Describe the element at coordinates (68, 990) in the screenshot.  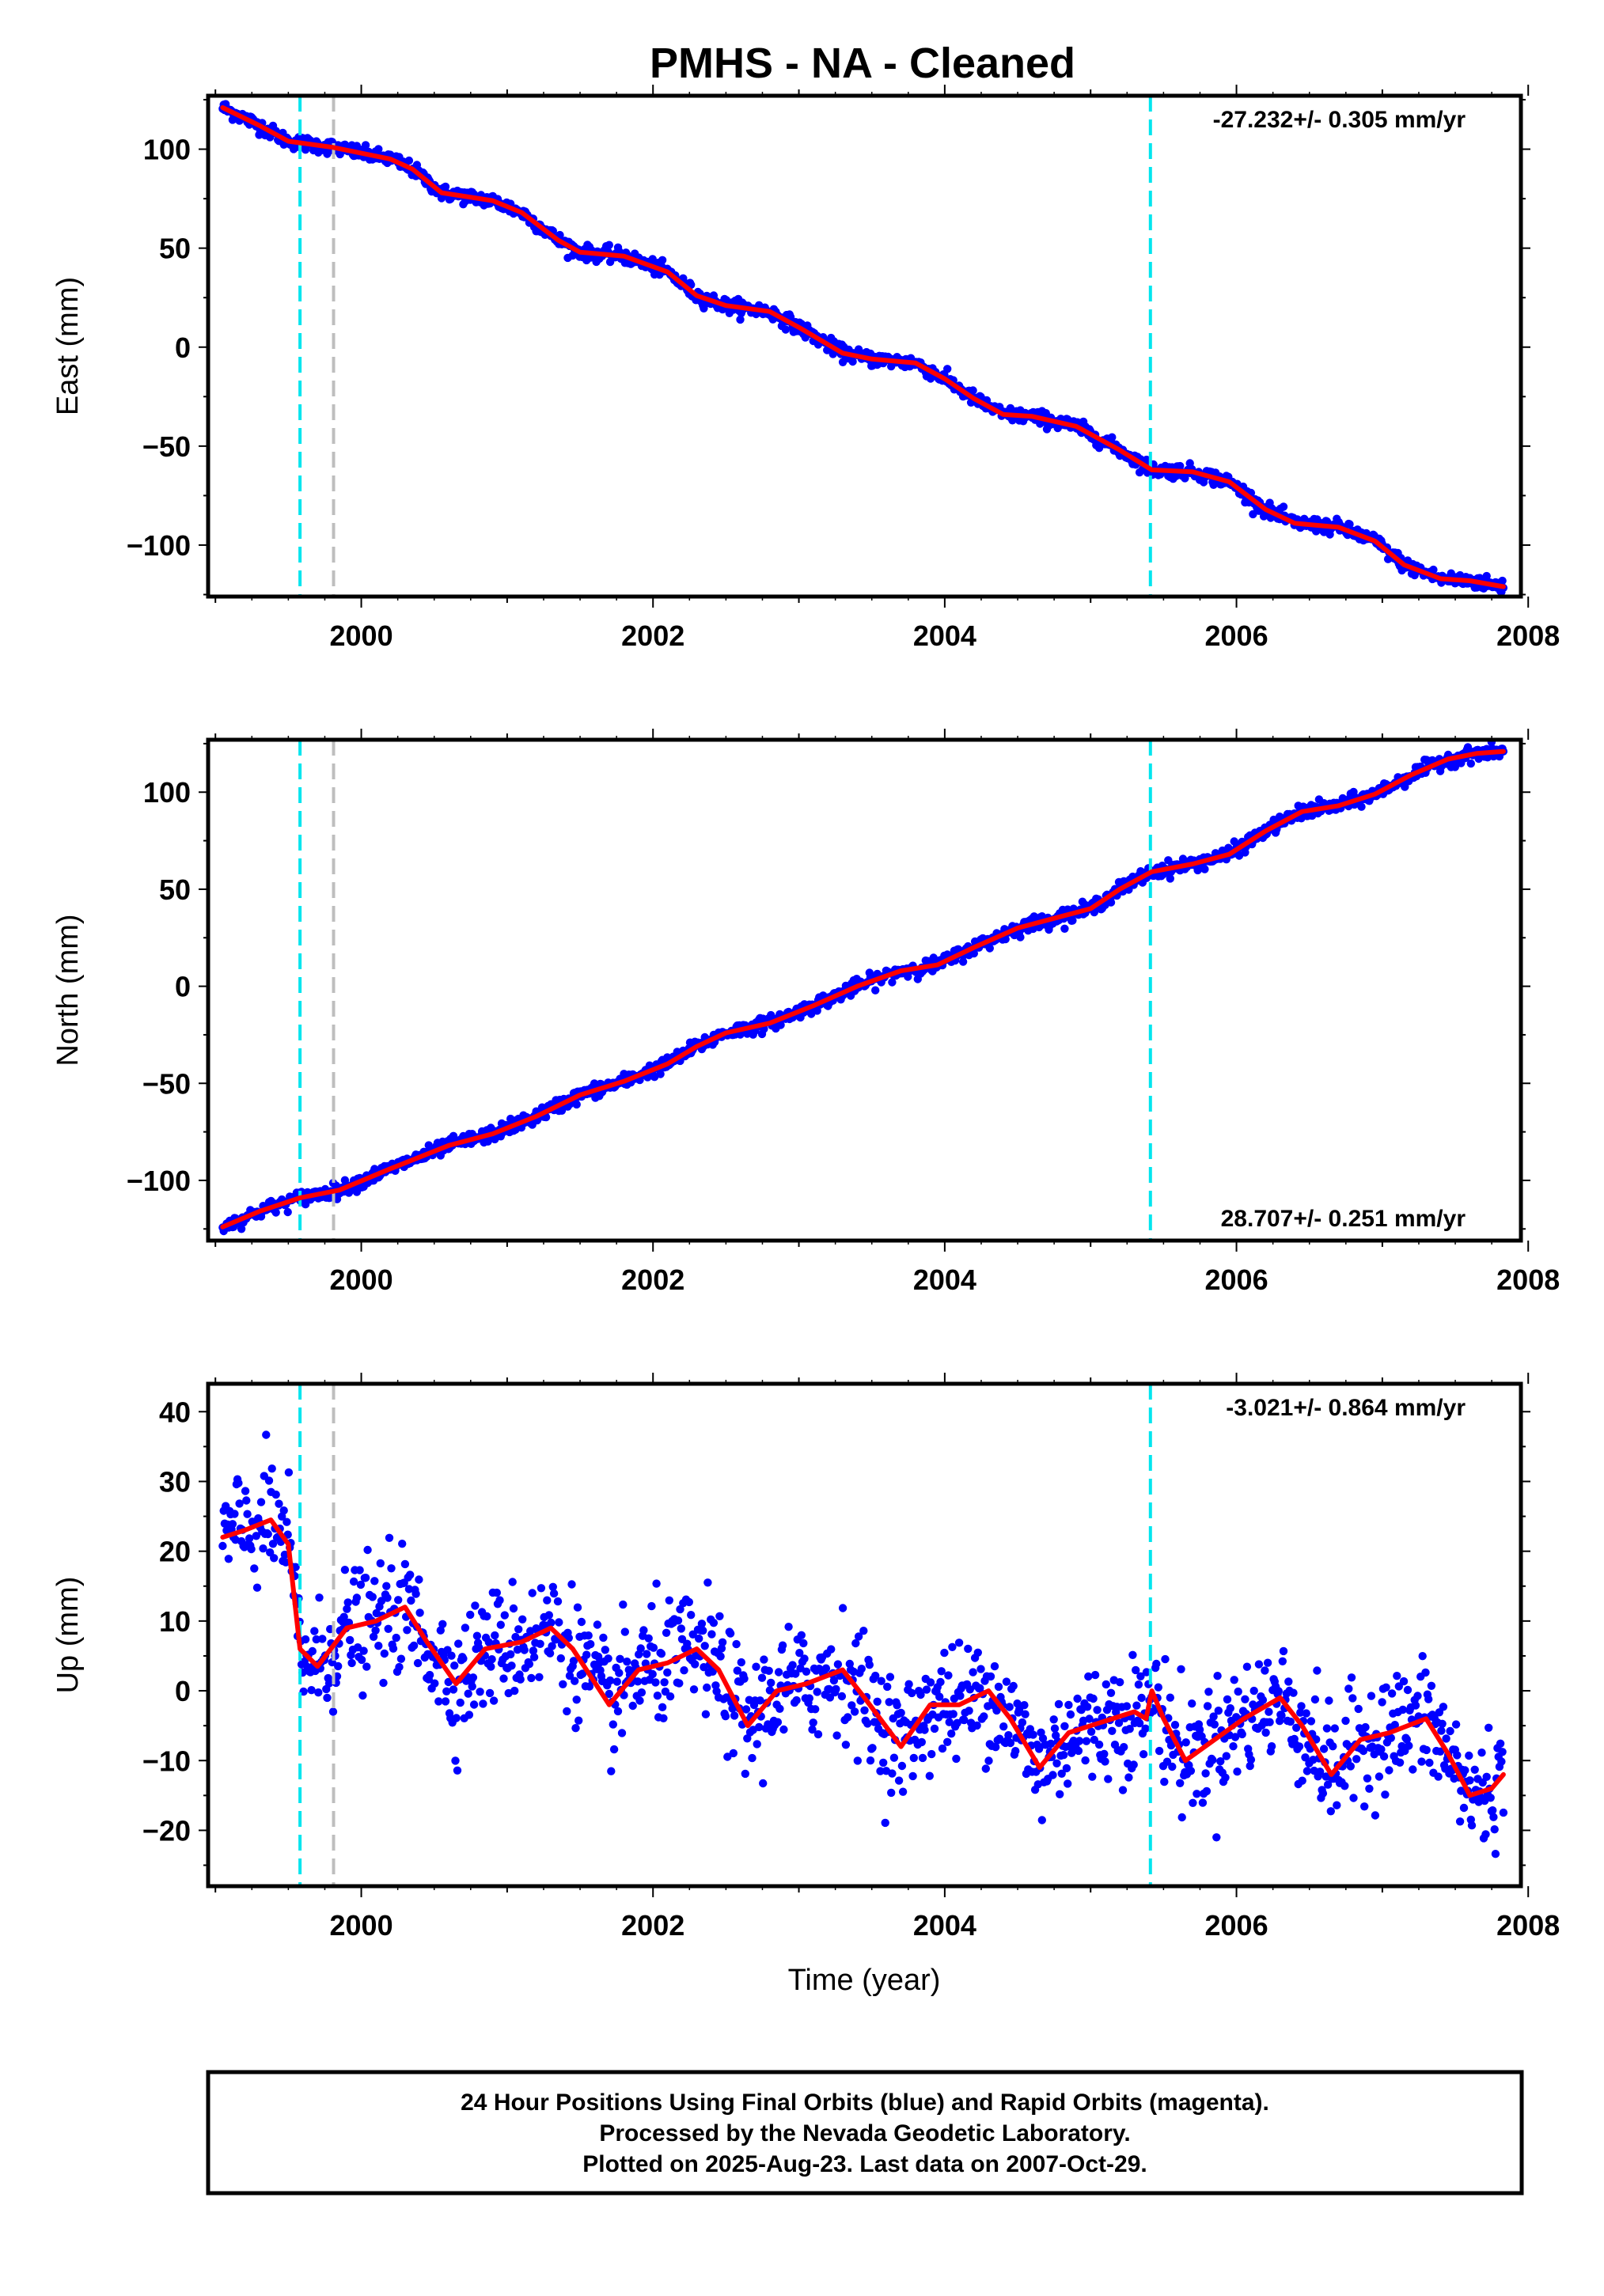
I see `y-axis-label: North (mm)` at that location.